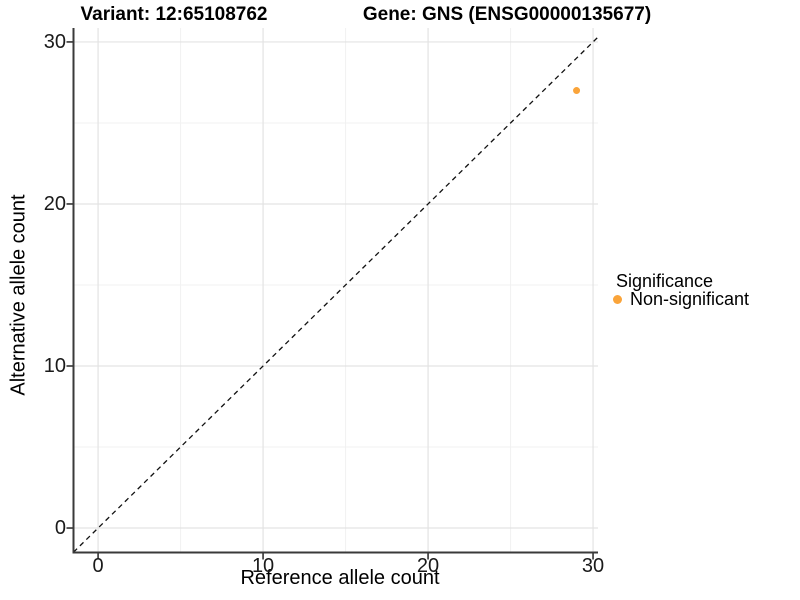 The width and height of the screenshot is (800, 600). Describe the element at coordinates (507, 14) in the screenshot. I see `gene-title: Gene: GNS (ENSG00000135677)` at that location.